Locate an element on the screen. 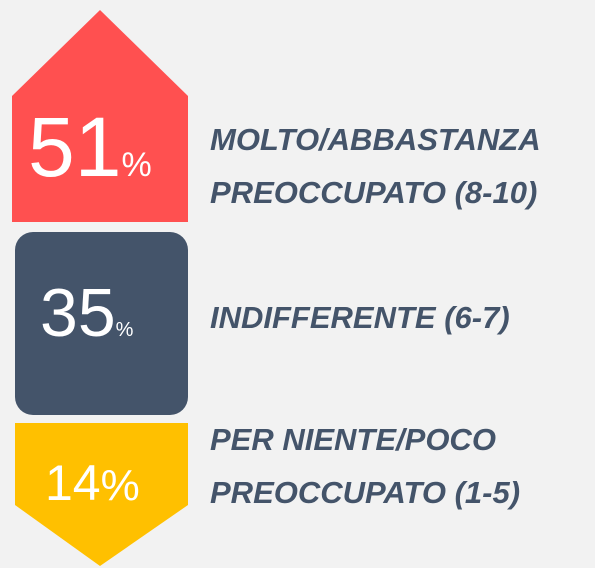 Image resolution: width=595 pixels, height=568 pixels. up-arrow is located at coordinates (100, 116).